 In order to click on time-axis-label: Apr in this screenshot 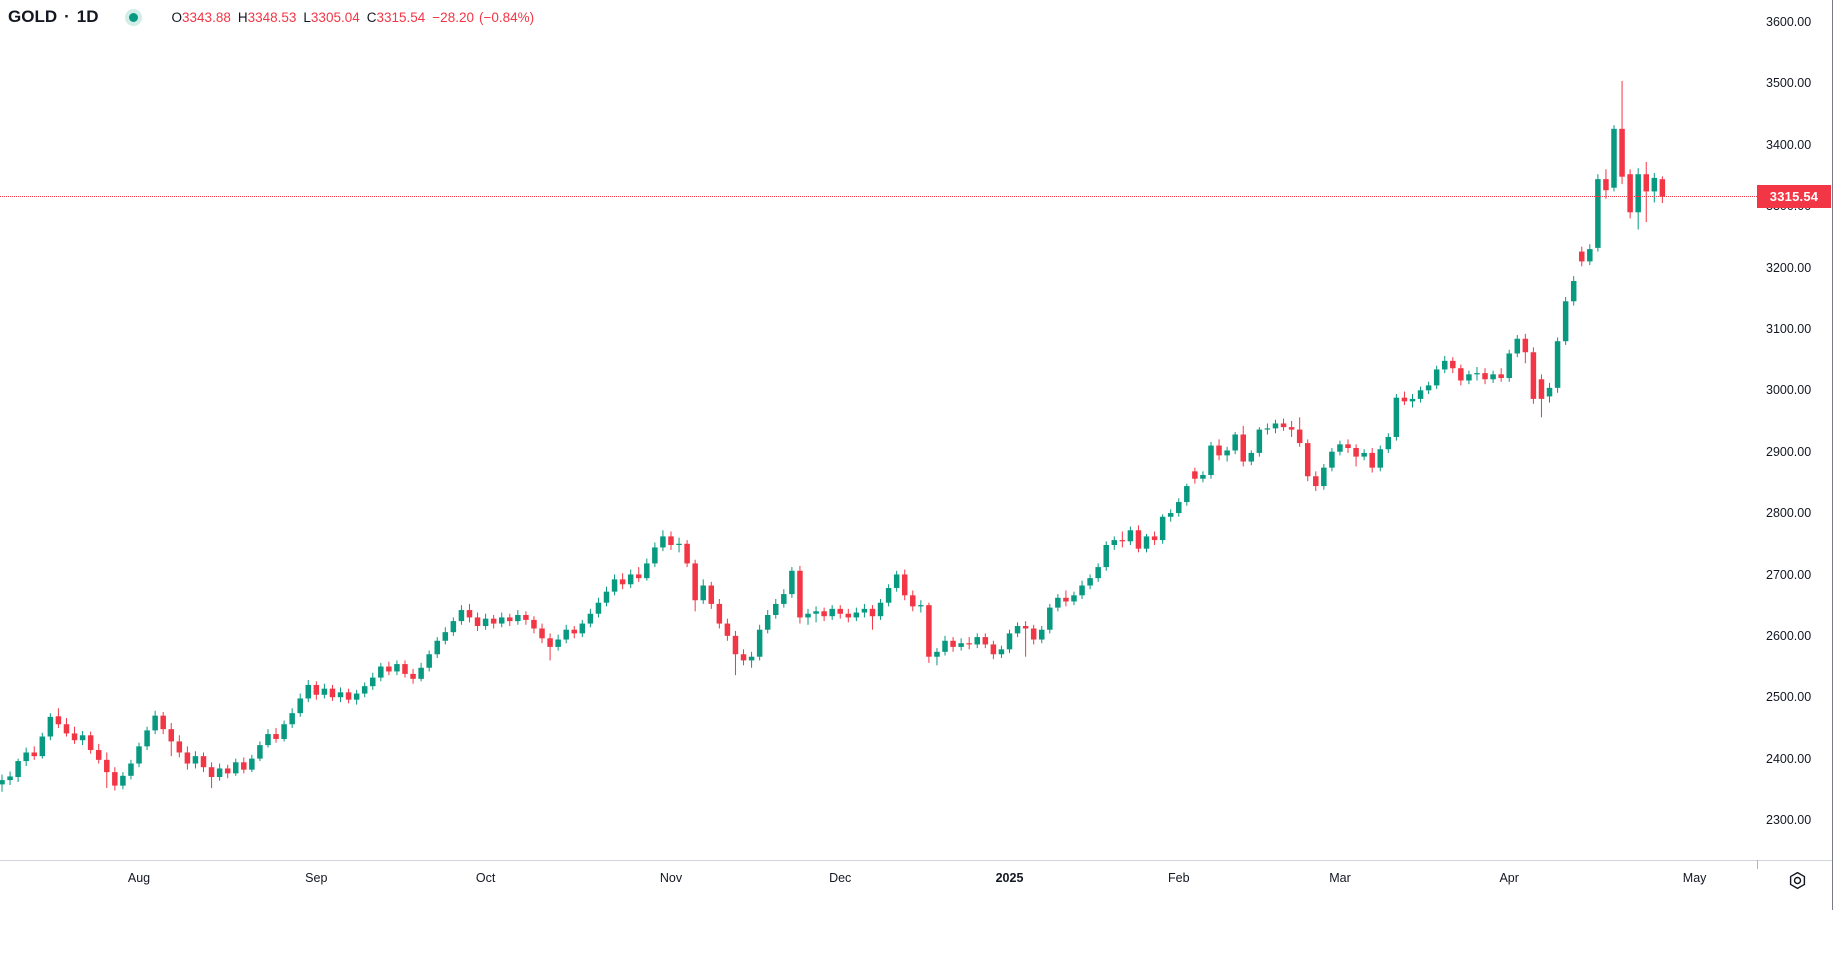, I will do `click(1509, 878)`.